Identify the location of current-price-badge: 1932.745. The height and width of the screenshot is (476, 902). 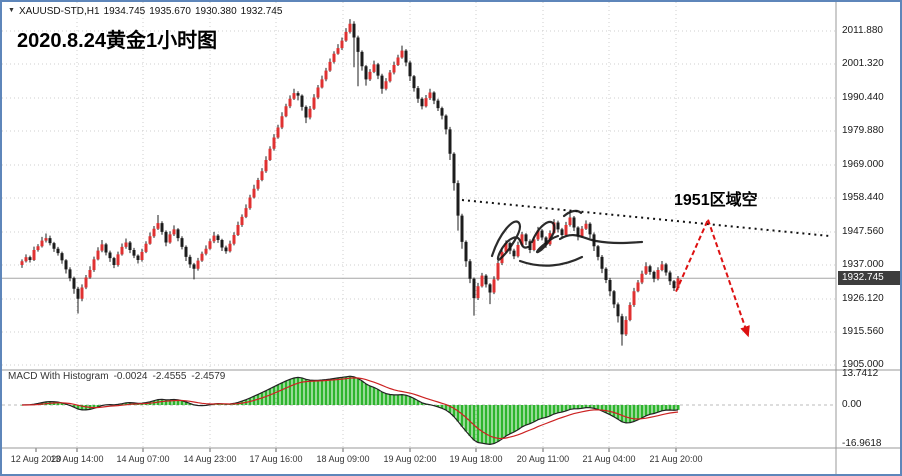
(869, 278).